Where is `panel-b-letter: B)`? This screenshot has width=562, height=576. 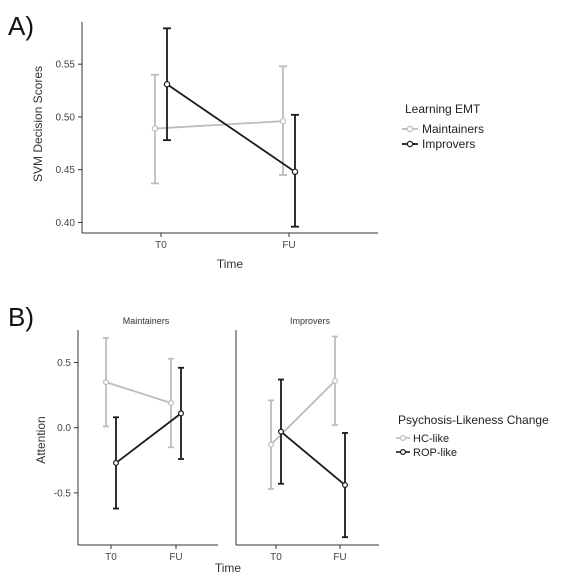
panel-b-letter: B) is located at coordinates (21, 317).